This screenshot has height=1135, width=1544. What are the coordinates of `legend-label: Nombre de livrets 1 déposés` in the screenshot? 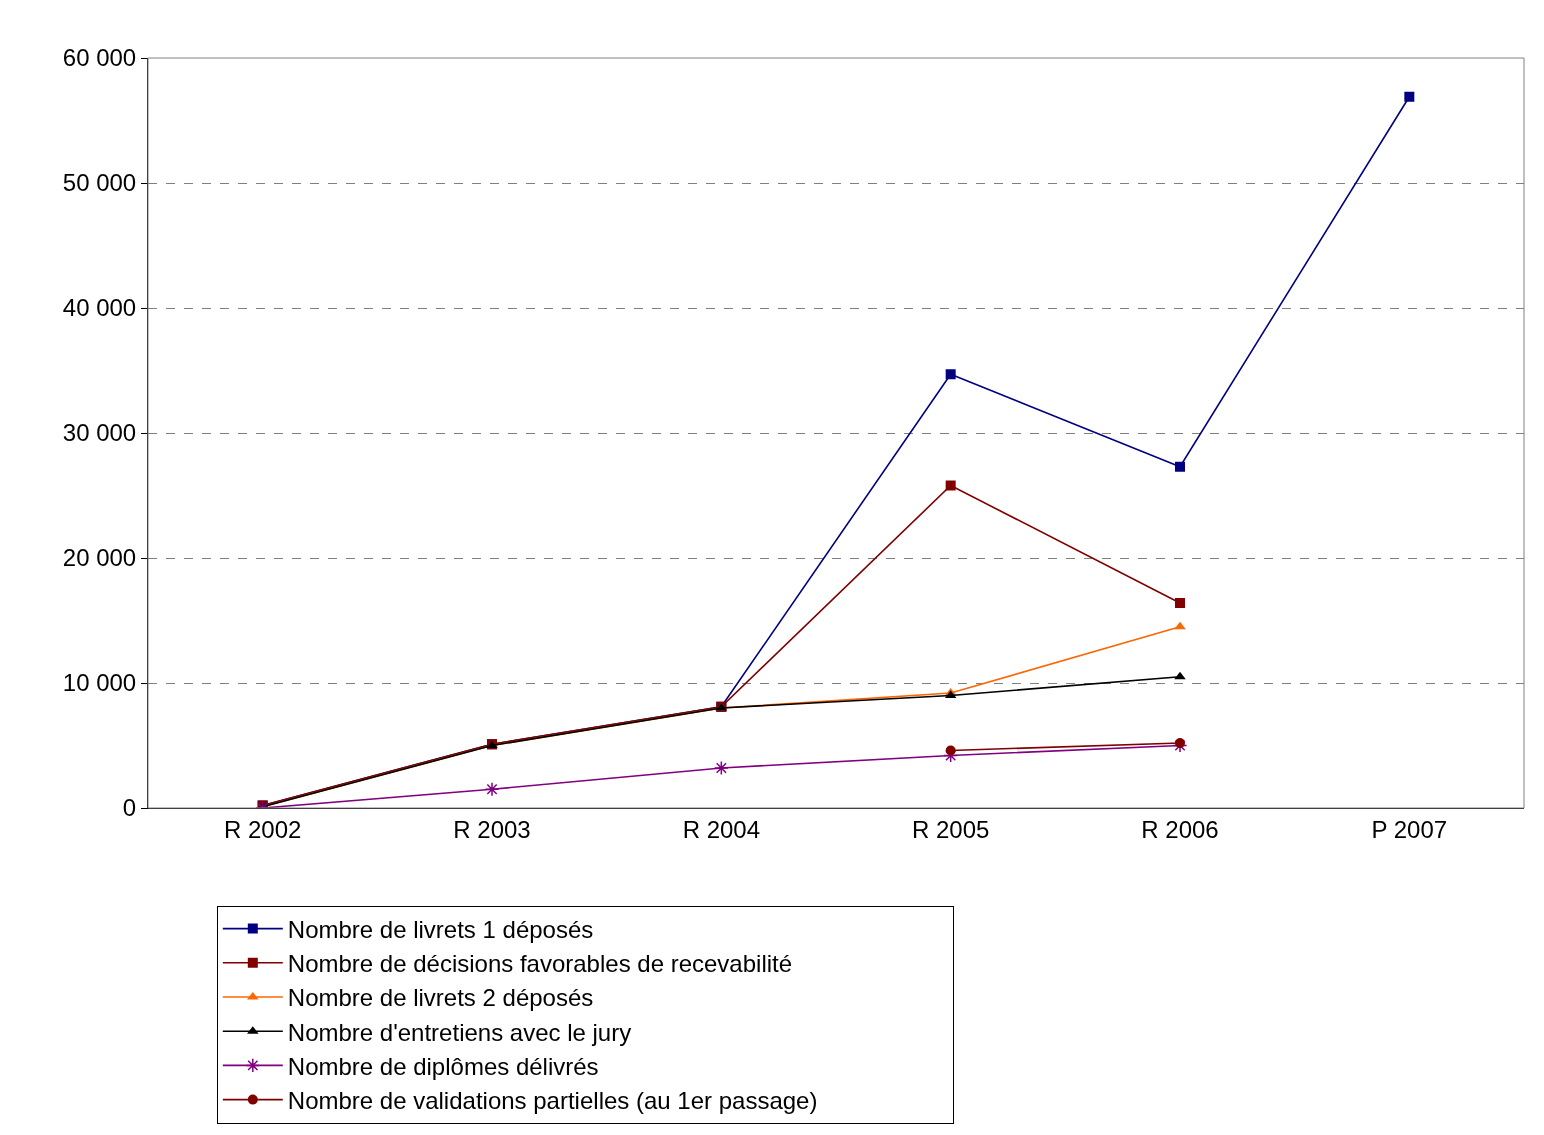 It's located at (440, 929).